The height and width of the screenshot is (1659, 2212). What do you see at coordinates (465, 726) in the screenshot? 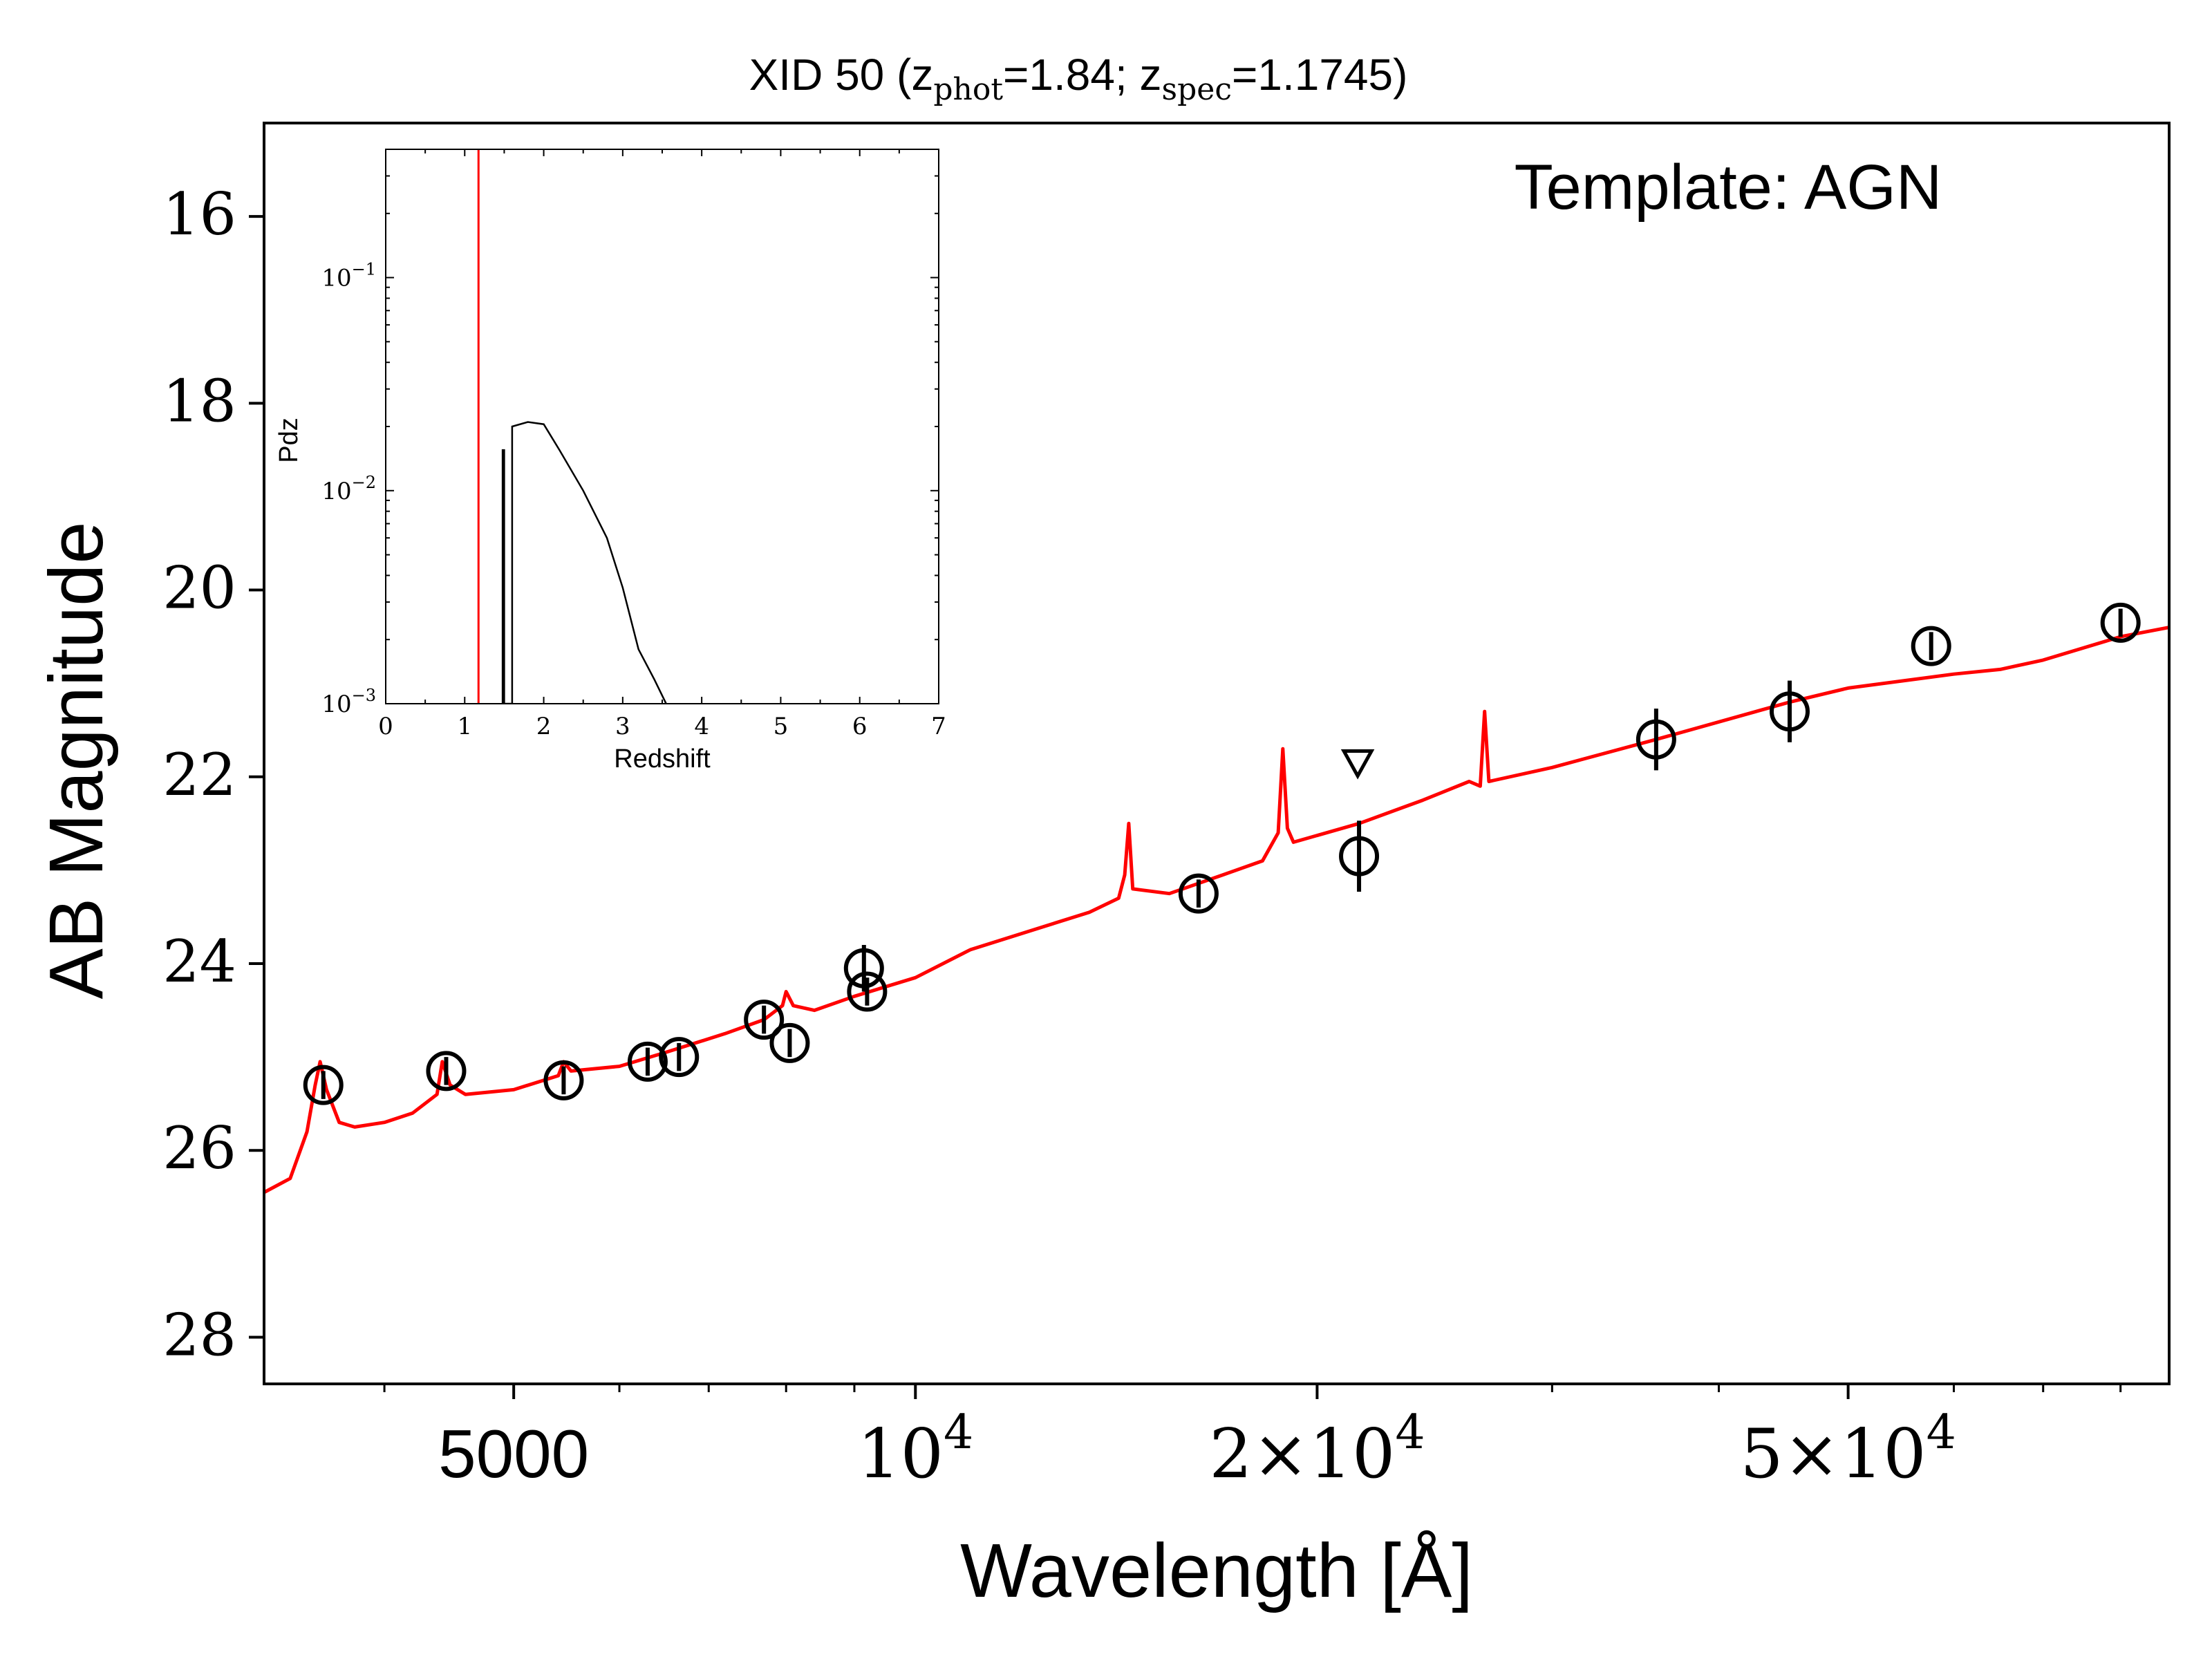
I see `inset-x-tick-label: 1` at bounding box center [465, 726].